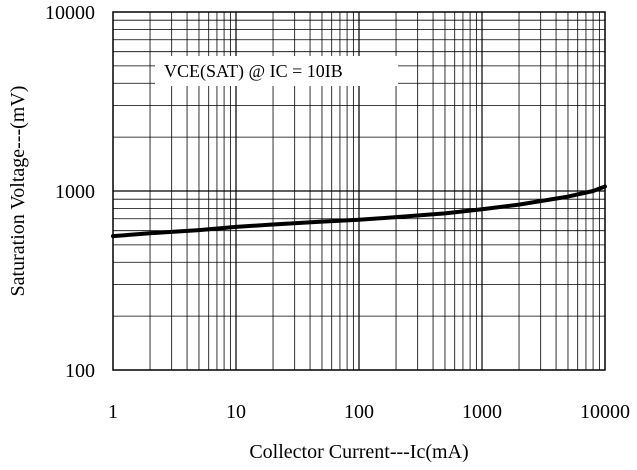 The image size is (637, 470). Describe the element at coordinates (358, 452) in the screenshot. I see `x-axis-label: Collector Current---Ic(mA)` at that location.